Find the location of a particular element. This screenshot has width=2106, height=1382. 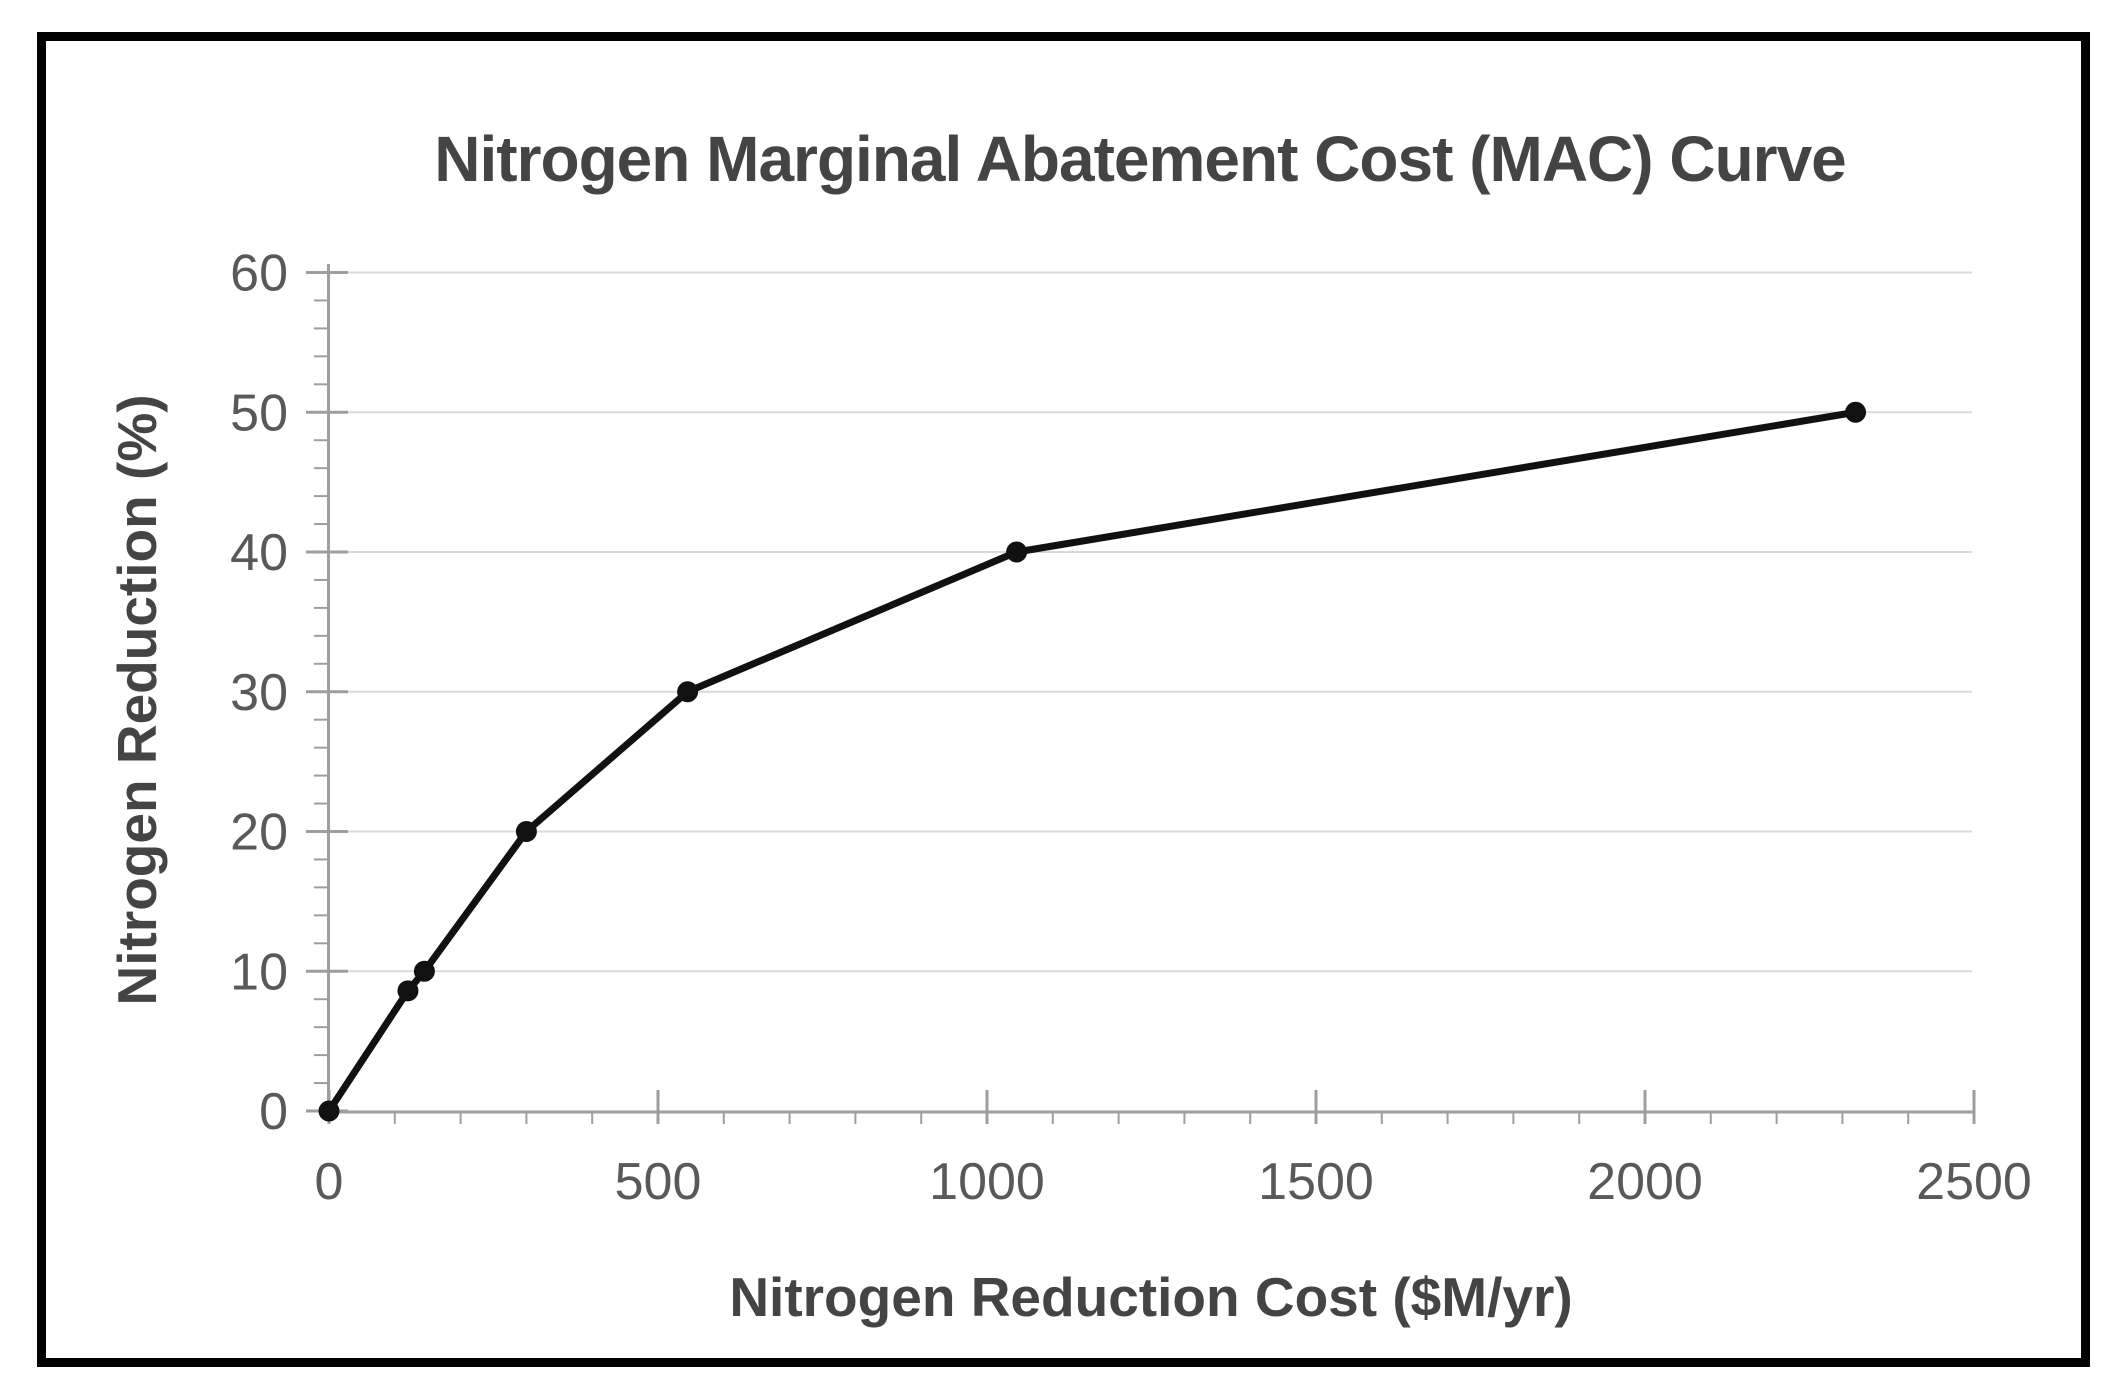

y-axis-title: Nitrogen Reduction (%) is located at coordinates (137, 699).